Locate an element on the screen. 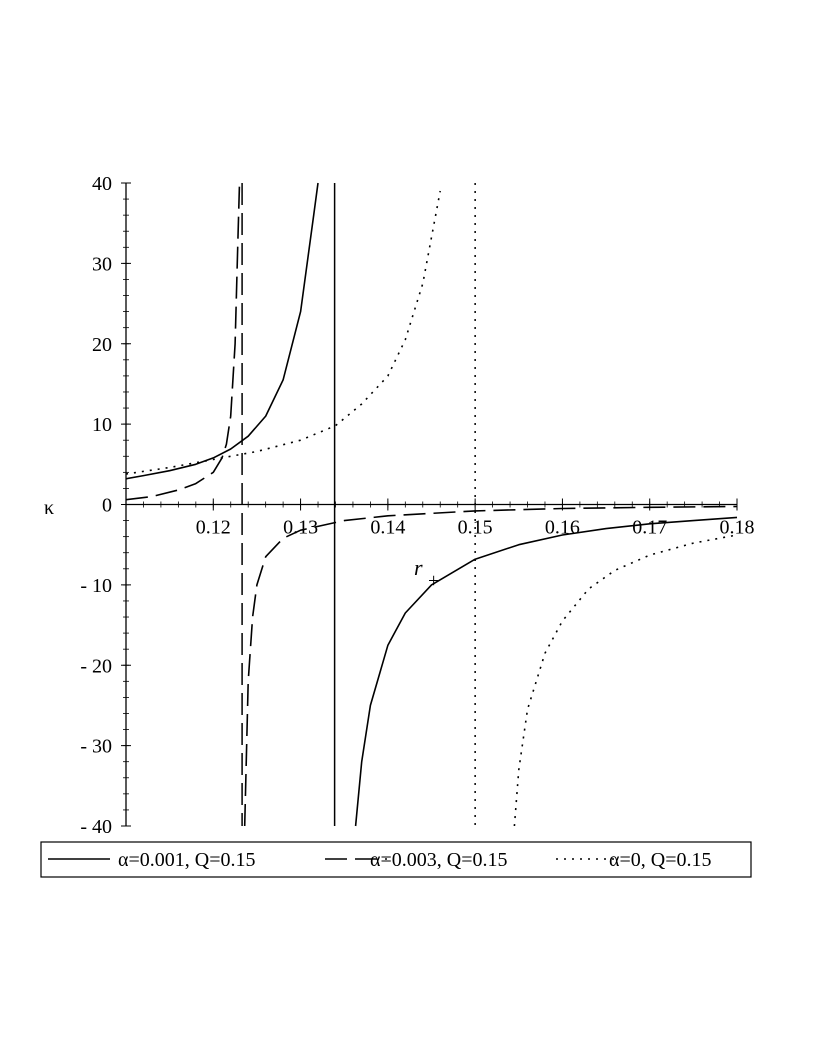  y-tick-label: - 40 is located at coordinates (96, 827).